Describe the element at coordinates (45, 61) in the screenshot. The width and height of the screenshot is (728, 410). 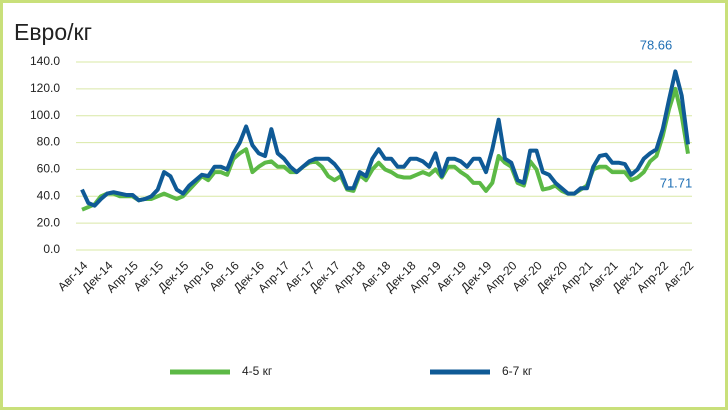
I see `y-tick-label: 140.0` at that location.